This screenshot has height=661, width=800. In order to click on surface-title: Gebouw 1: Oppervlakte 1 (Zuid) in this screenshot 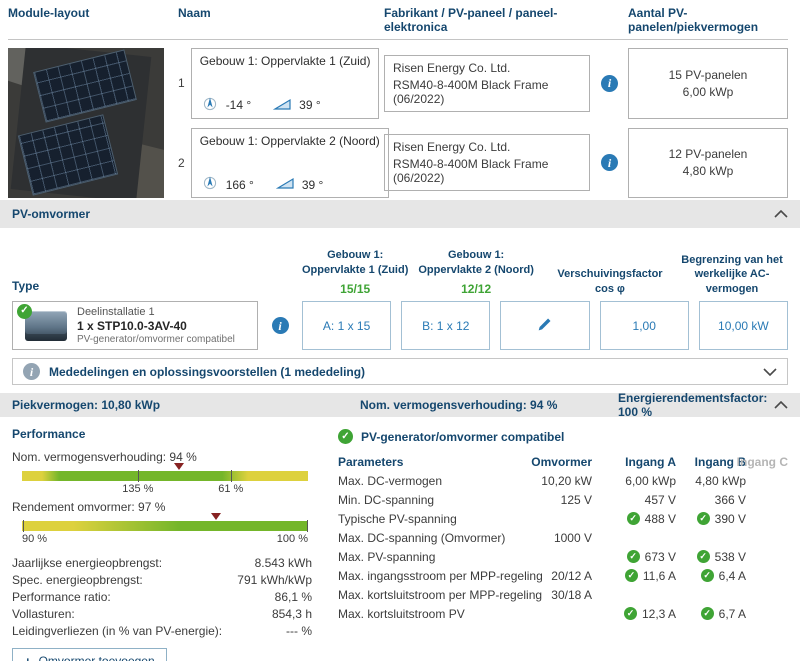, I will do `click(285, 61)`.